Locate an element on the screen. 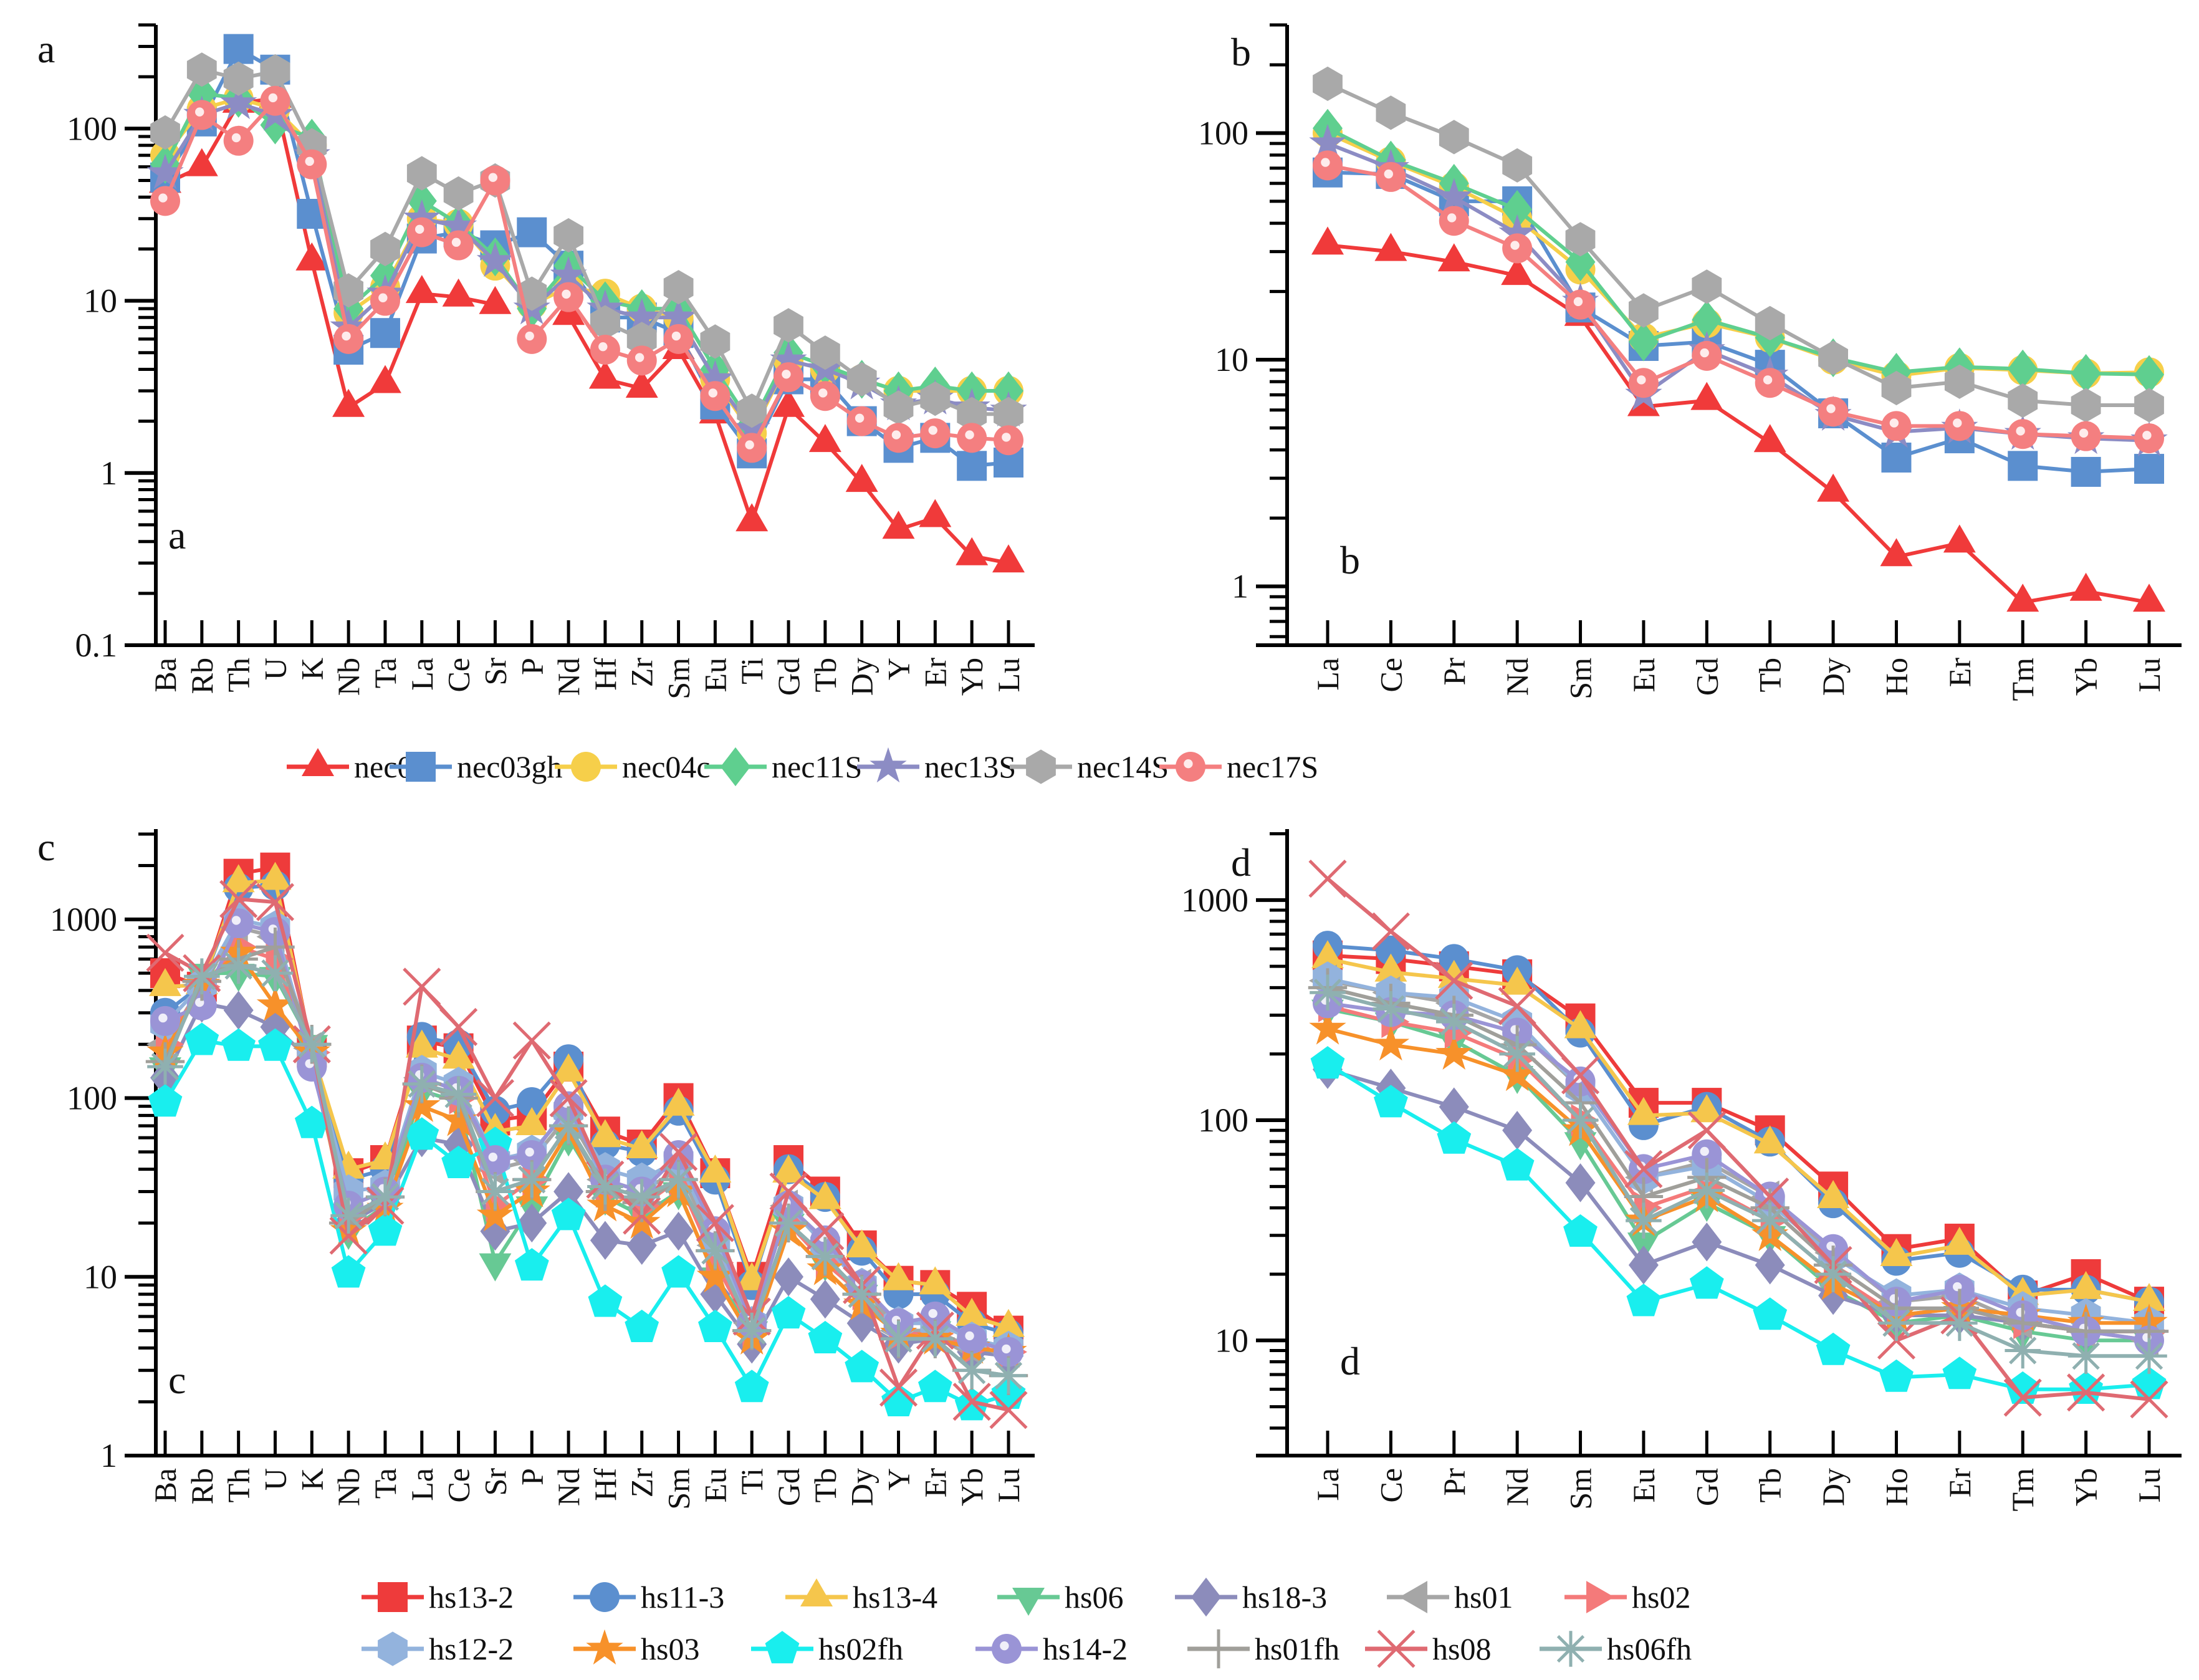  x-tick-label: La is located at coordinates (1327, 1485).